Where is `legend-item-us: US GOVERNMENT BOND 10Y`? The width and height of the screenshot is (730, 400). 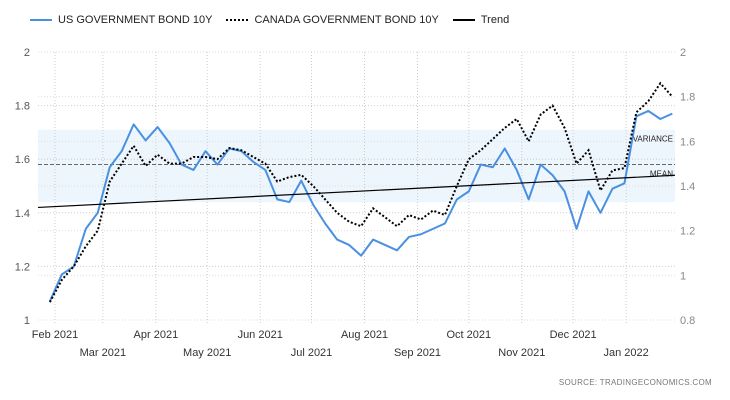 legend-item-us: US GOVERNMENT BOND 10Y is located at coordinates (121, 20).